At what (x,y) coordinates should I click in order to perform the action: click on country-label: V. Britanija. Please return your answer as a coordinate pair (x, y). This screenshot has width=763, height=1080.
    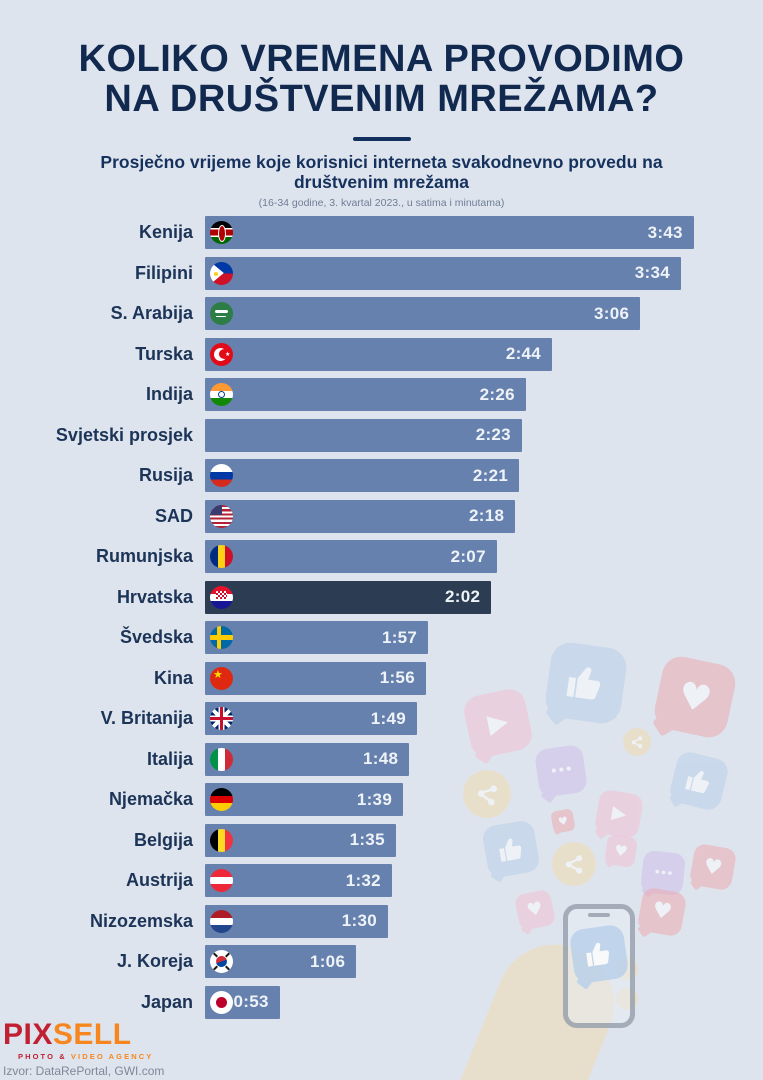
    Looking at the image, I should click on (146, 718).